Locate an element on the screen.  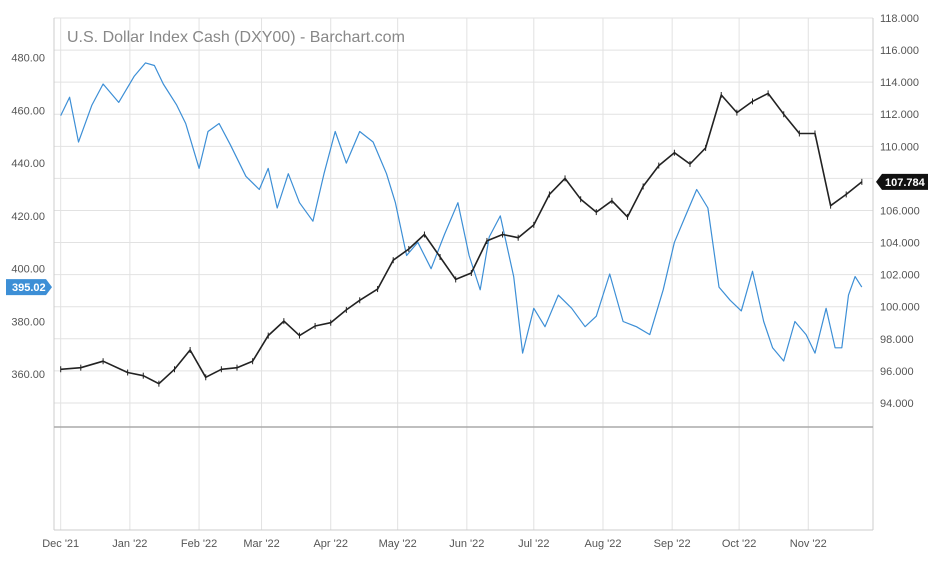
left-tick-label: 480.00 is located at coordinates (28, 59).